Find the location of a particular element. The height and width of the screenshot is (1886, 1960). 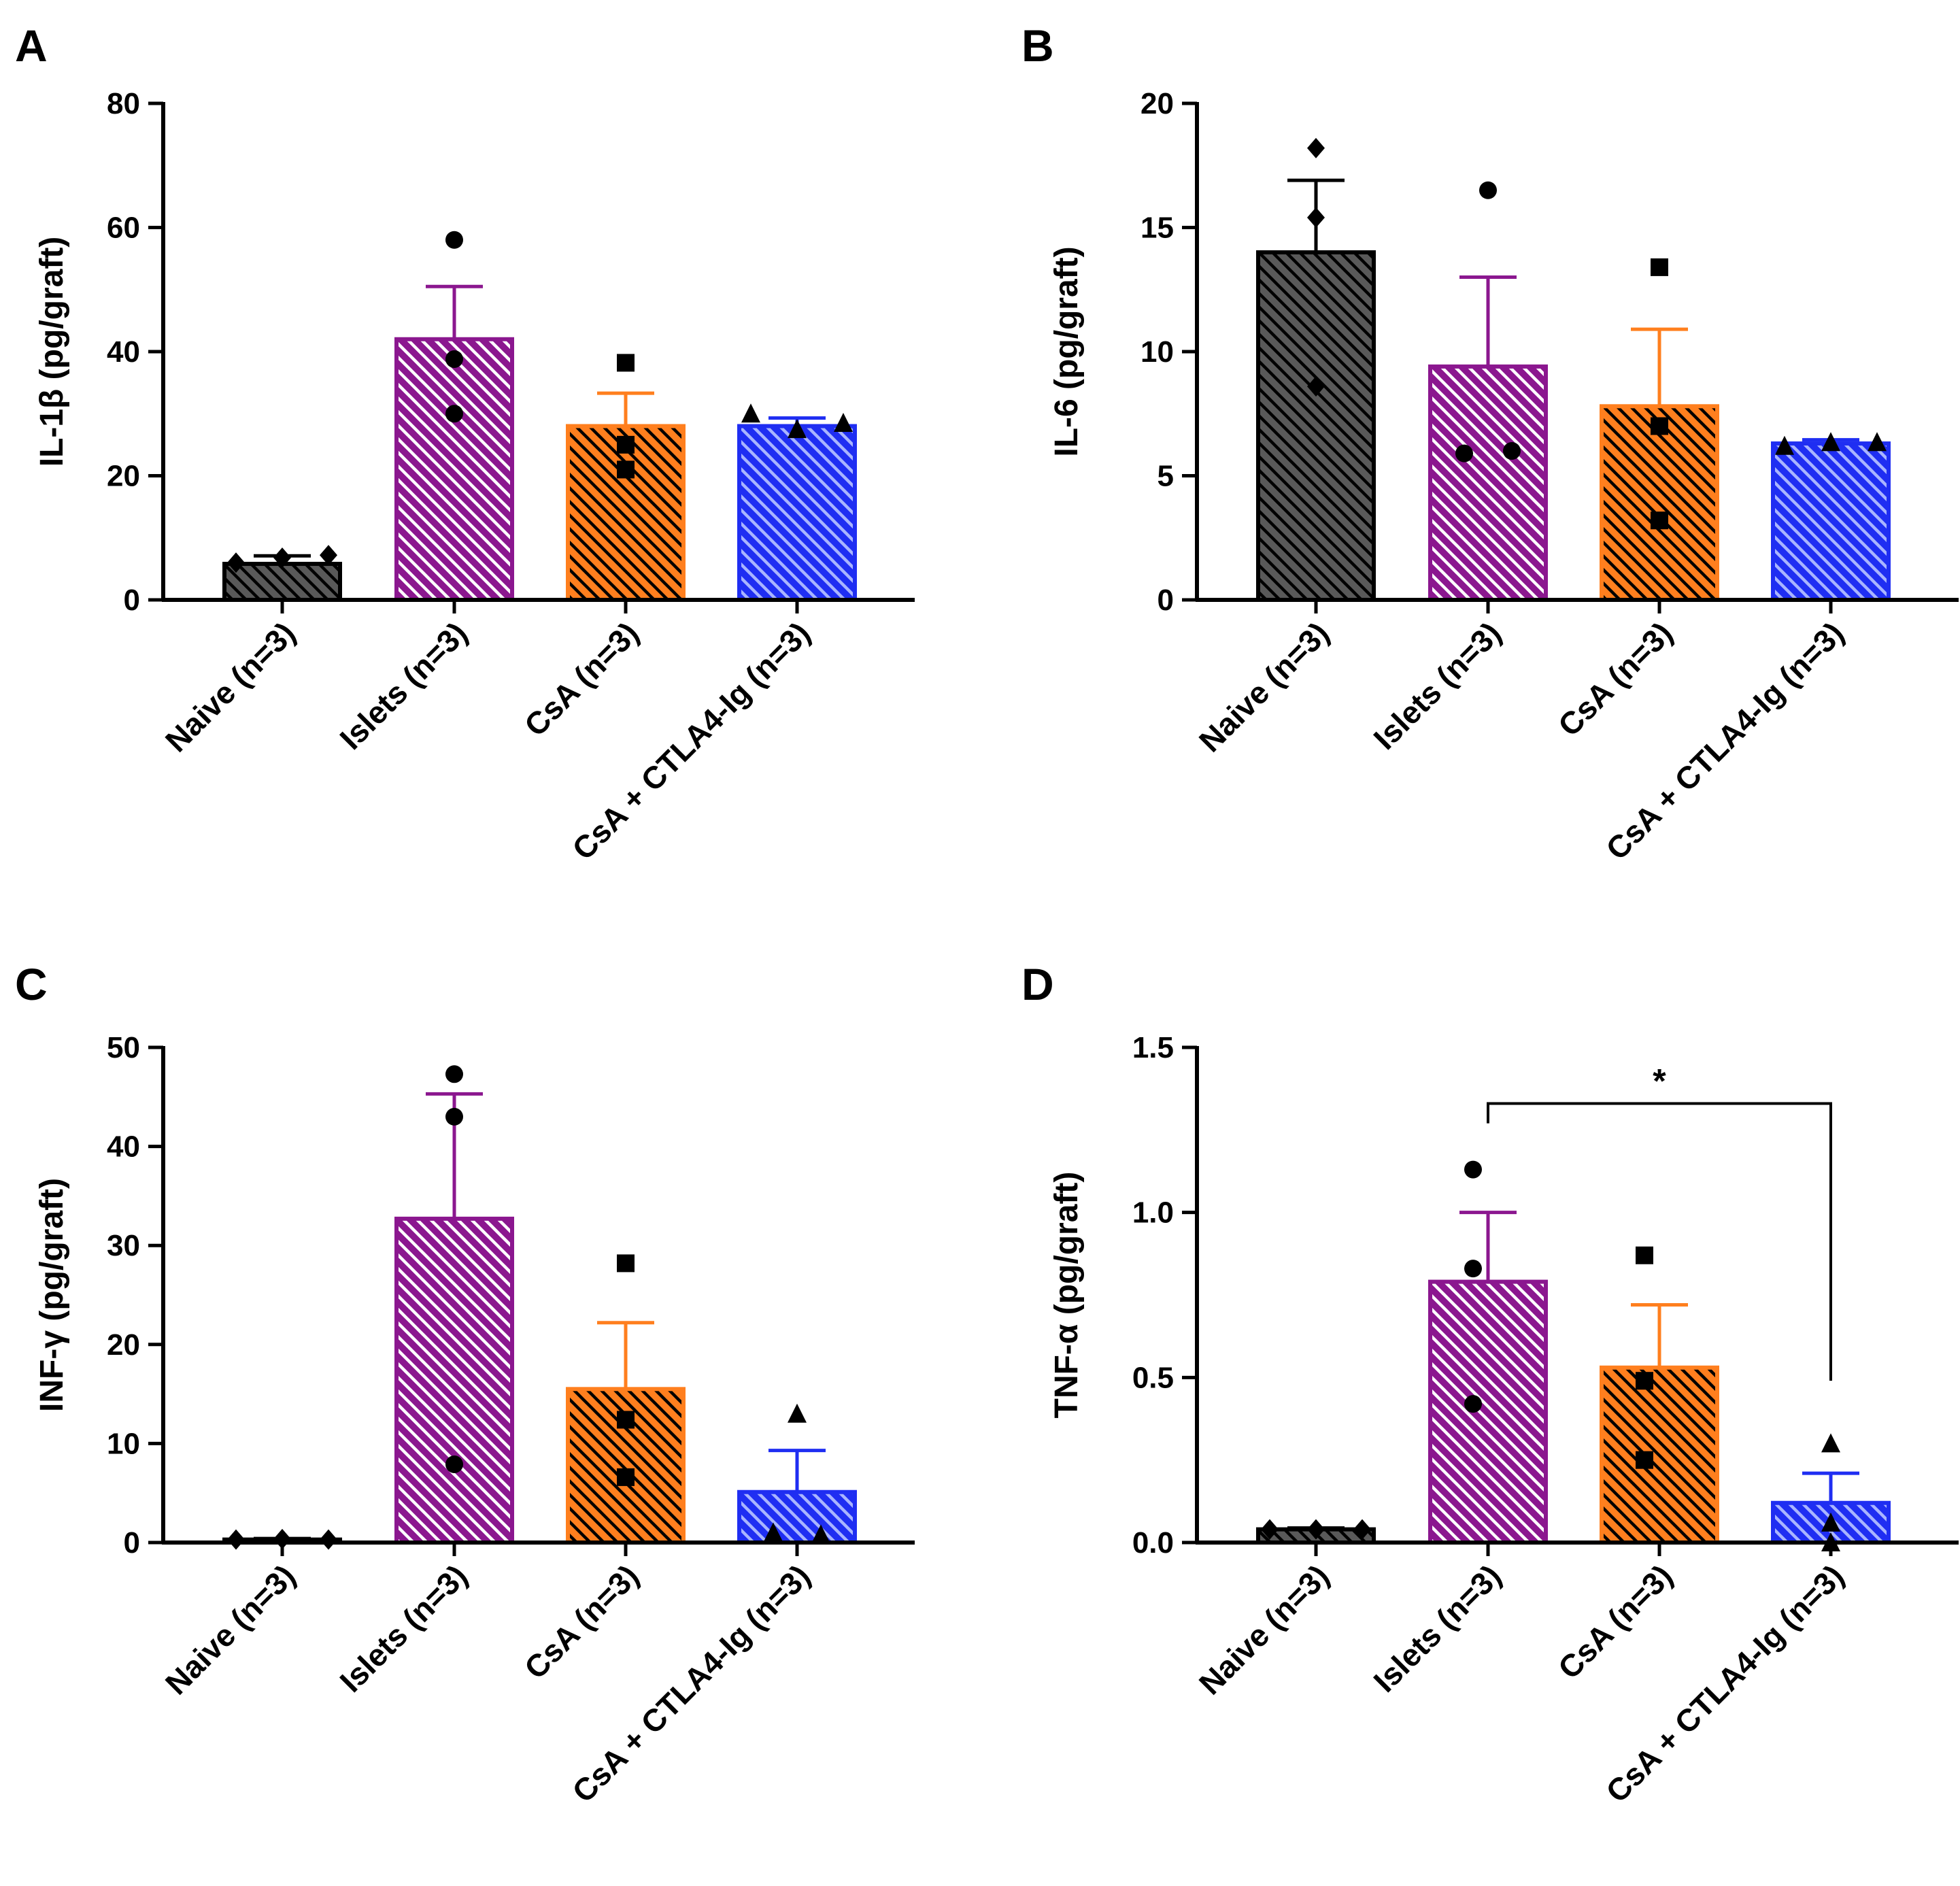

significance-label: * is located at coordinates (1659, 1081).